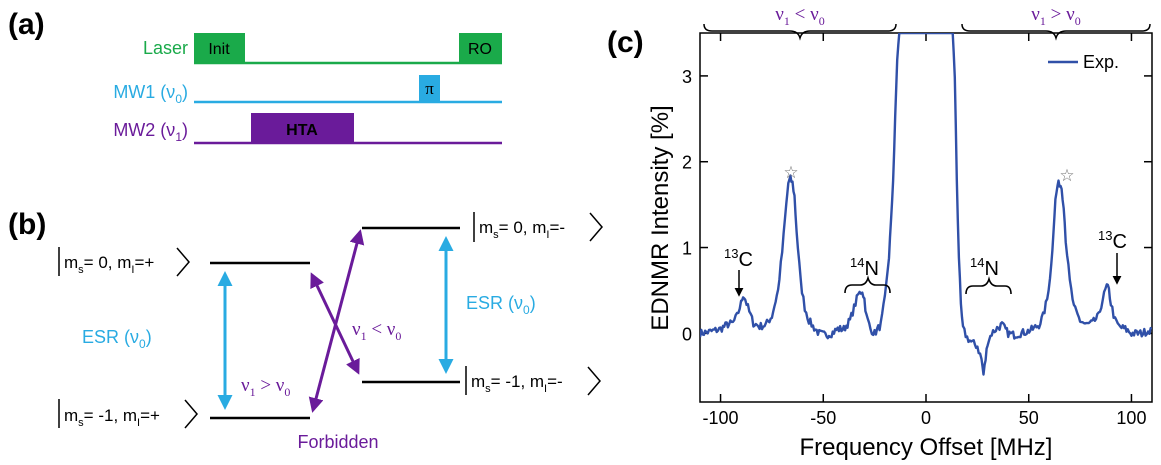 The width and height of the screenshot is (1161, 465). Describe the element at coordinates (1055, 16) in the screenshot. I see `region-label-right: ν1 > ν0` at that location.